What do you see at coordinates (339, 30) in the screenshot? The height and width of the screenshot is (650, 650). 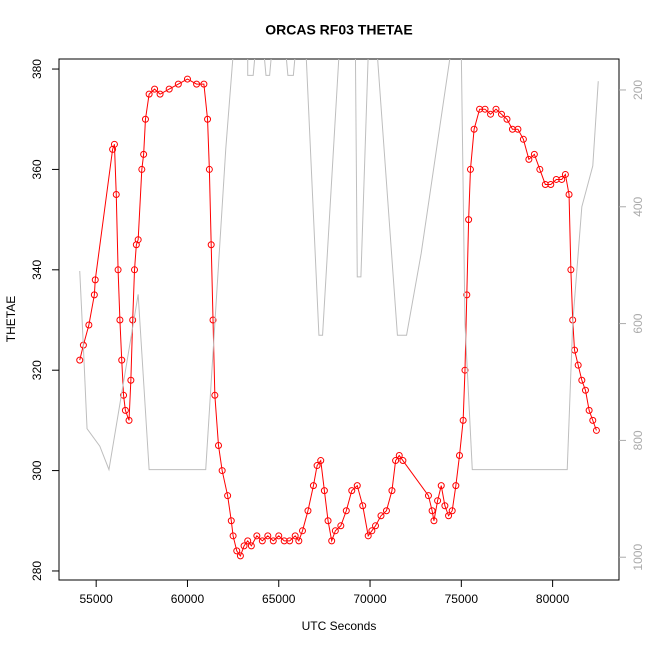 I see `chart-title: ORCAS RF03 THETAE` at bounding box center [339, 30].